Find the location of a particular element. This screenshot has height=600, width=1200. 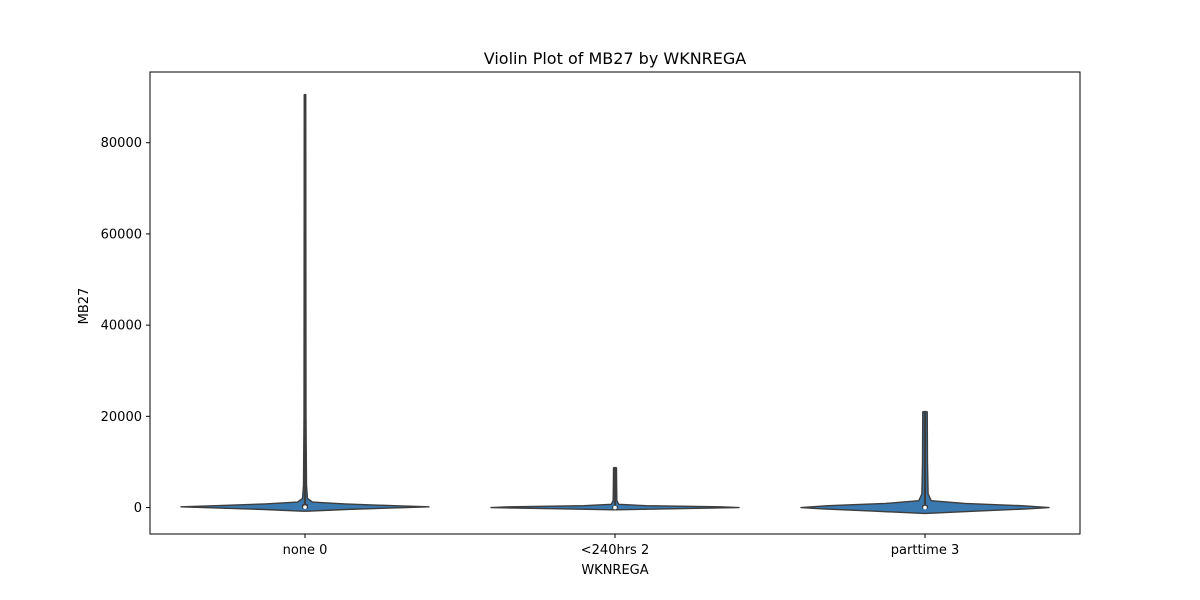

x-tick-label: parttime 3 is located at coordinates (925, 550).